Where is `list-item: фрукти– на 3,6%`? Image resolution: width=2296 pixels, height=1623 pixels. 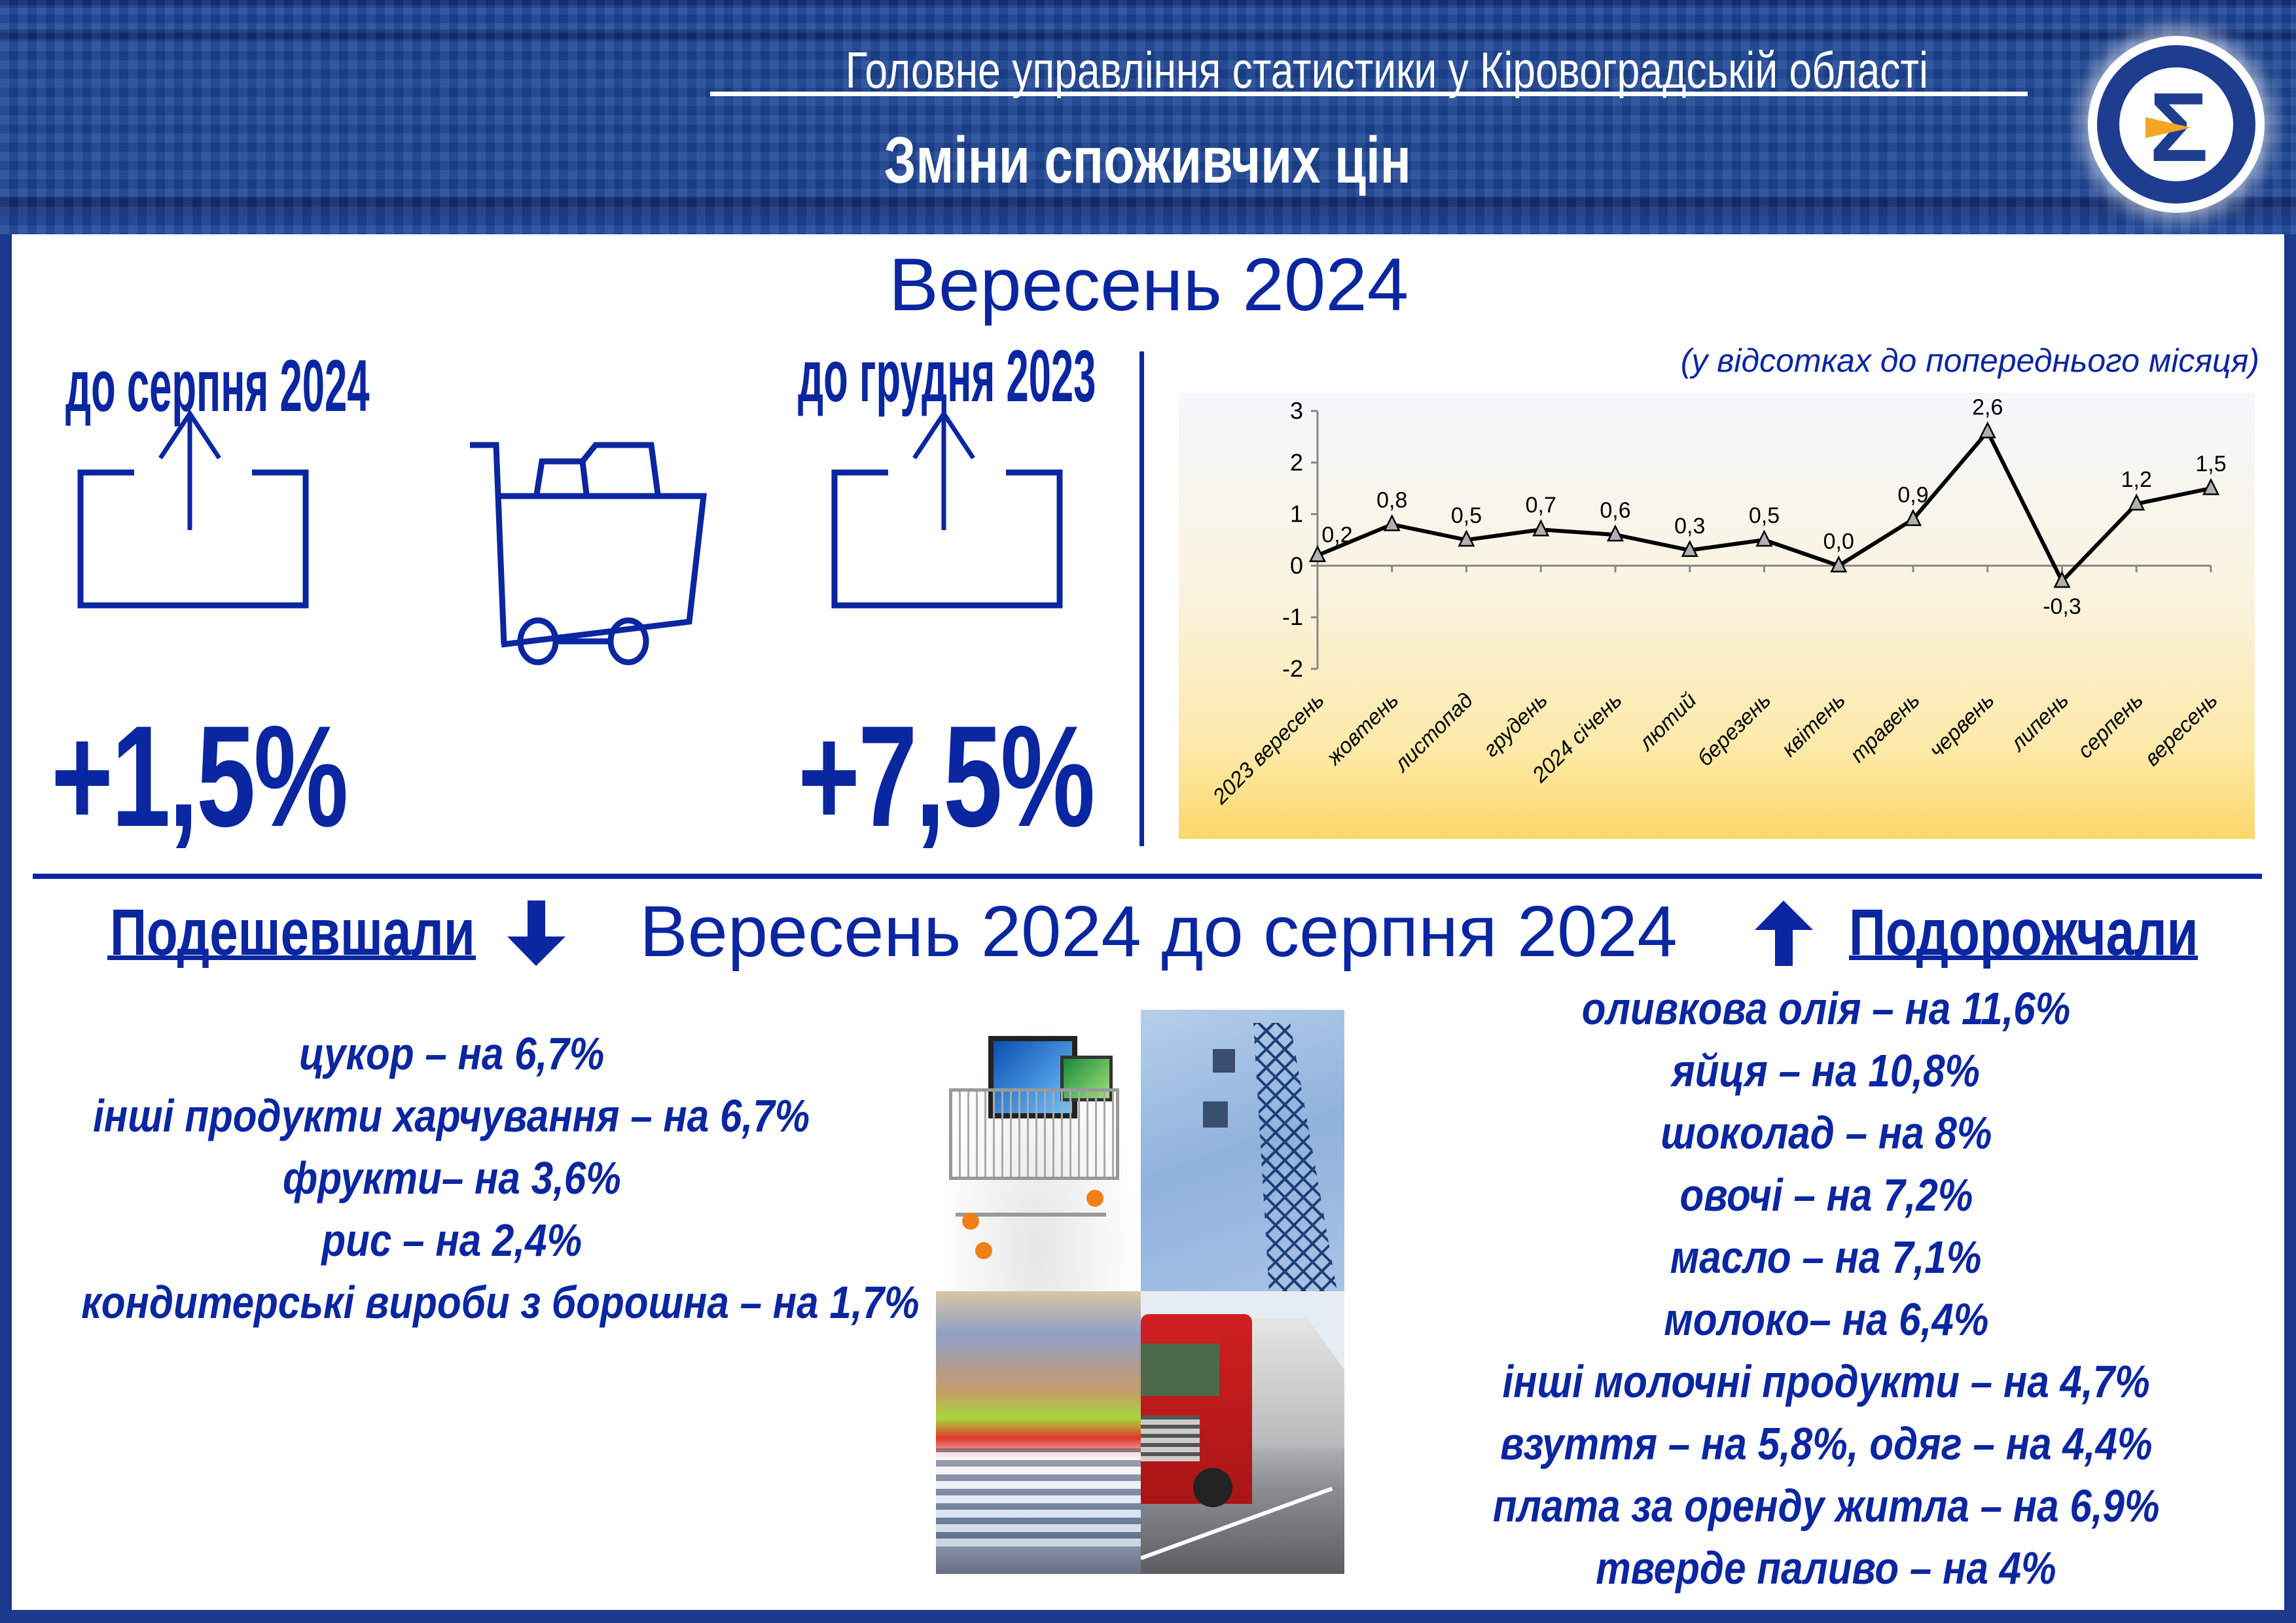
list-item: фрукти– на 3,6% is located at coordinates (451, 1178).